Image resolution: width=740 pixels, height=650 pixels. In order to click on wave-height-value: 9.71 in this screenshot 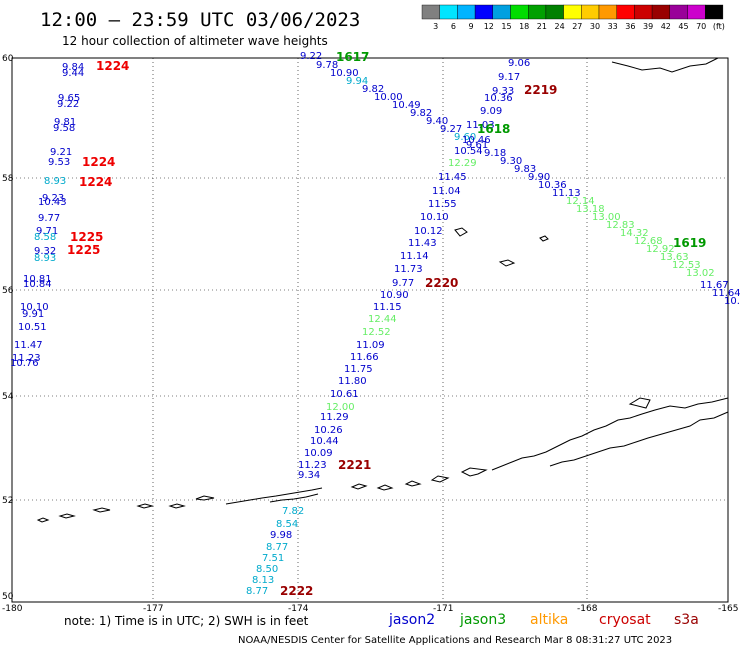, I will do `click(47, 231)`.